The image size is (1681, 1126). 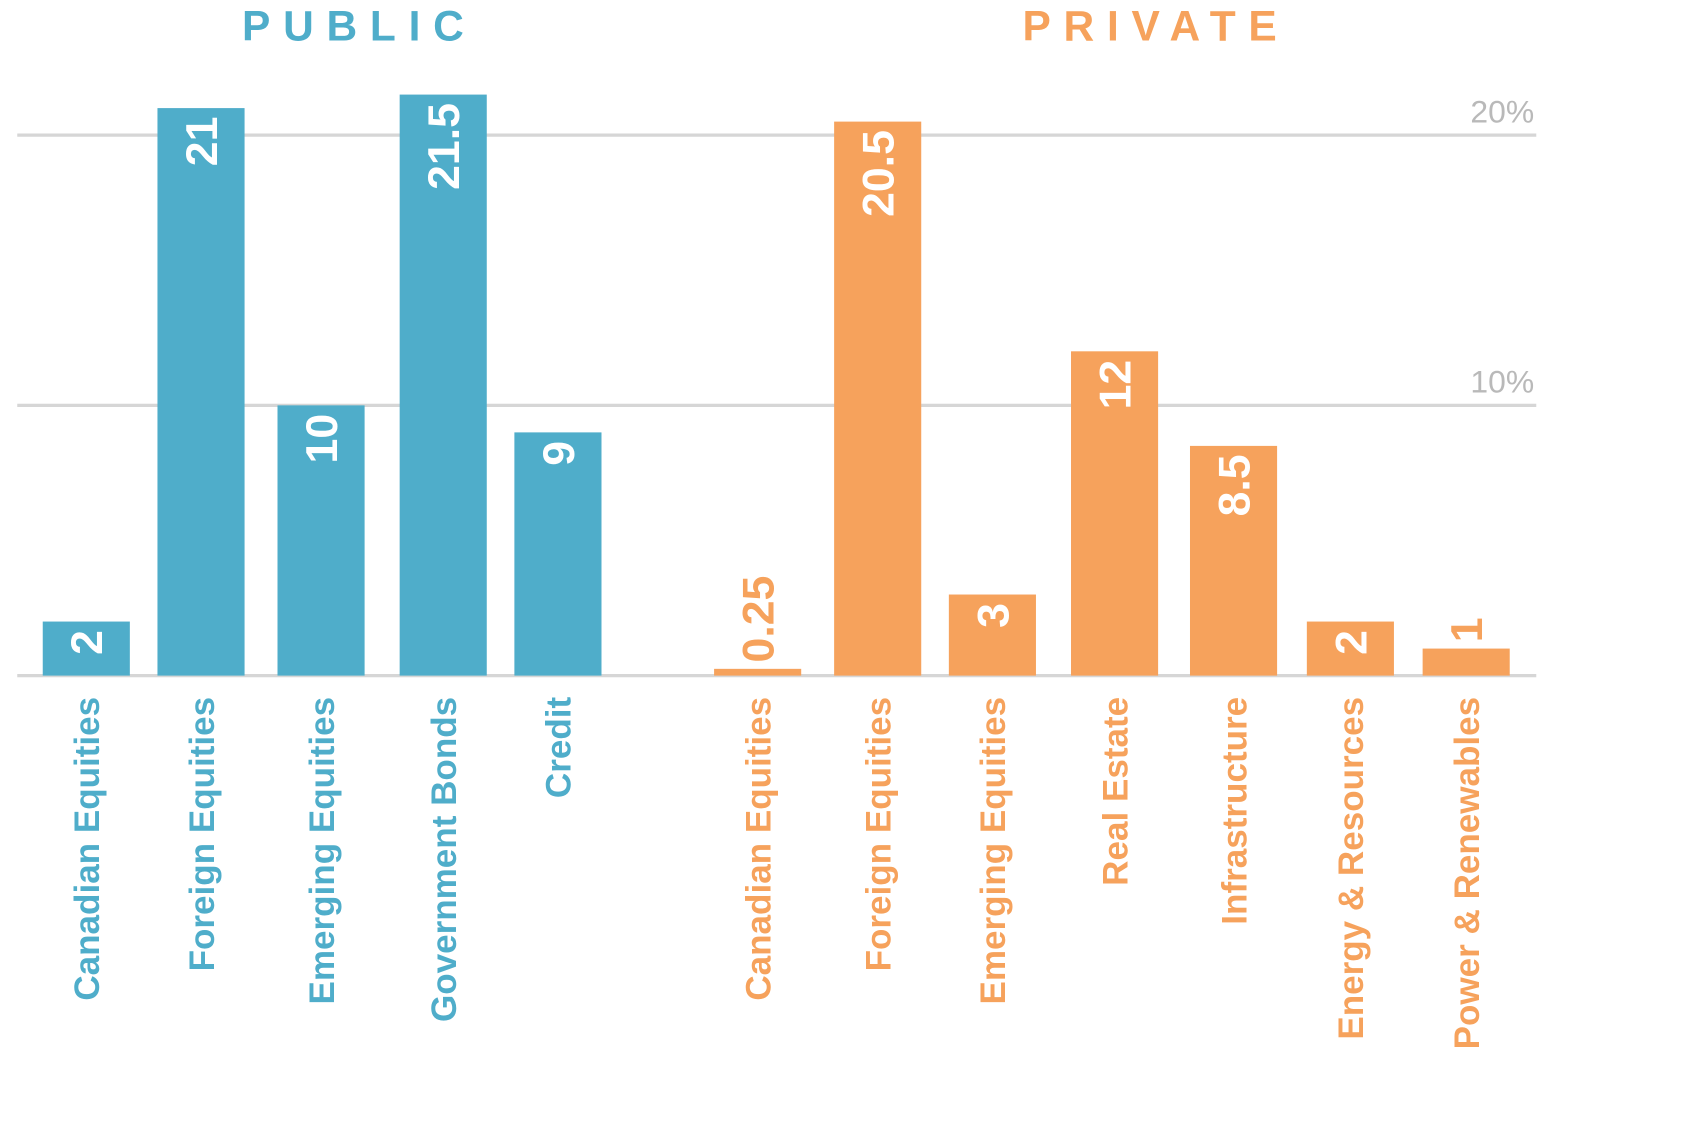 What do you see at coordinates (1502, 382) in the screenshot?
I see `y-tick-label: 10%` at bounding box center [1502, 382].